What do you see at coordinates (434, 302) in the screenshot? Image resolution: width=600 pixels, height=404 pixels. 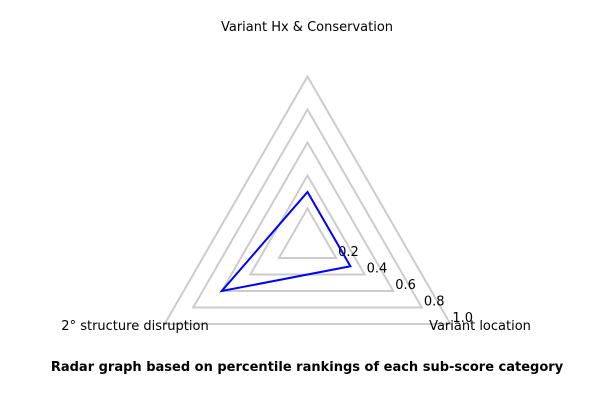 I see `tick-label-0-8: 0.8` at bounding box center [434, 302].